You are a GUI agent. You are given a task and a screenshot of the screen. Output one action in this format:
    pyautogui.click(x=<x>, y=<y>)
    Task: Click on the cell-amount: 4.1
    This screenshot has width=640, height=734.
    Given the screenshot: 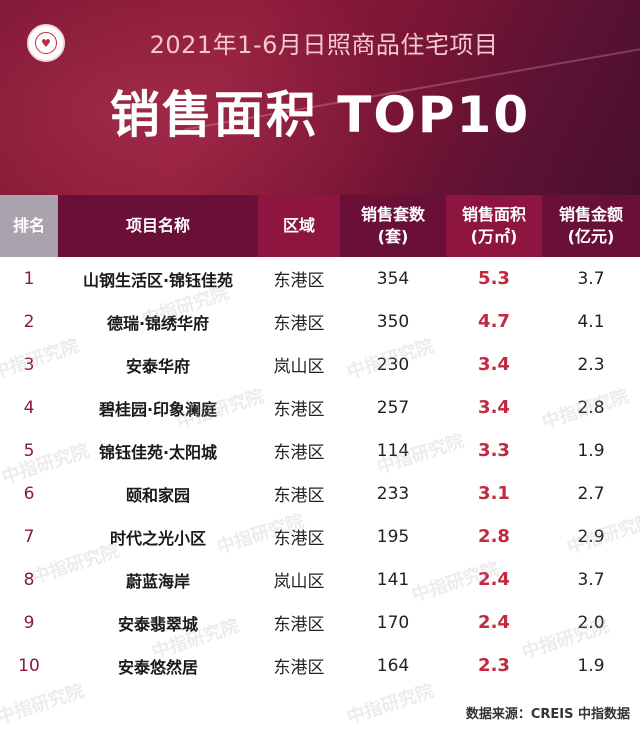 What is the action you would take?
    pyautogui.click(x=591, y=321)
    